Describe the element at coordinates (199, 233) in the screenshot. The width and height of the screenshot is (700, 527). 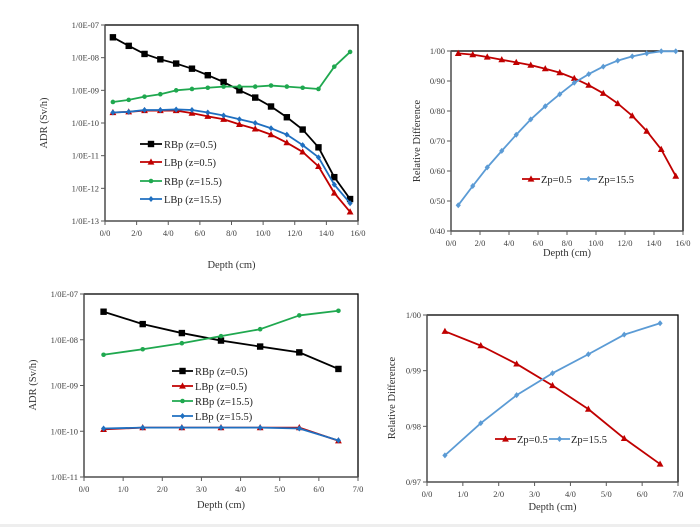
I see `x-tick-label: 6/0` at that location.